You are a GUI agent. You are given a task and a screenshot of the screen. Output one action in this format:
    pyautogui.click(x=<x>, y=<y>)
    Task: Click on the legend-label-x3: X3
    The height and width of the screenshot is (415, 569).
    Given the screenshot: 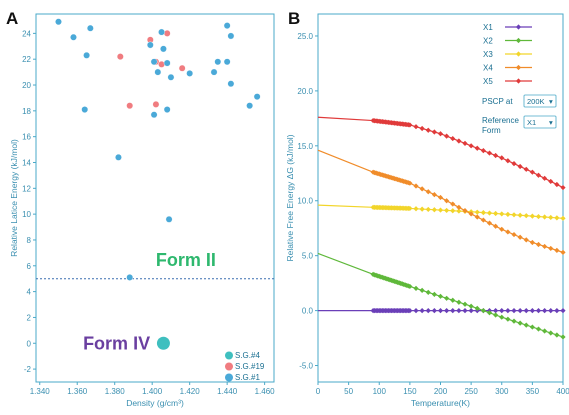 What is the action you would take?
    pyautogui.click(x=488, y=54)
    